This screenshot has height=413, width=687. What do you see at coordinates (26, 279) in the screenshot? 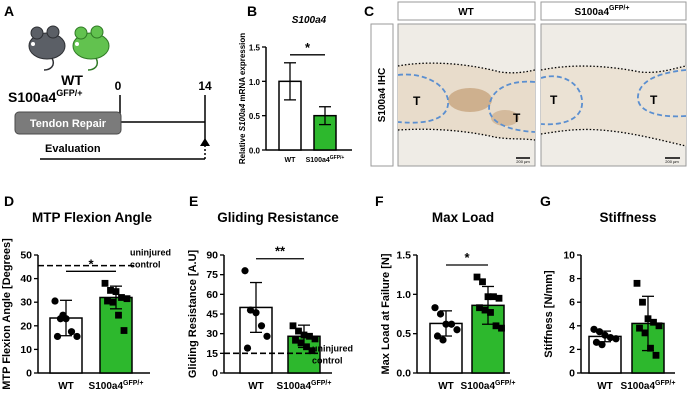
I see `y-tick-label: 40` at bounding box center [26, 279].